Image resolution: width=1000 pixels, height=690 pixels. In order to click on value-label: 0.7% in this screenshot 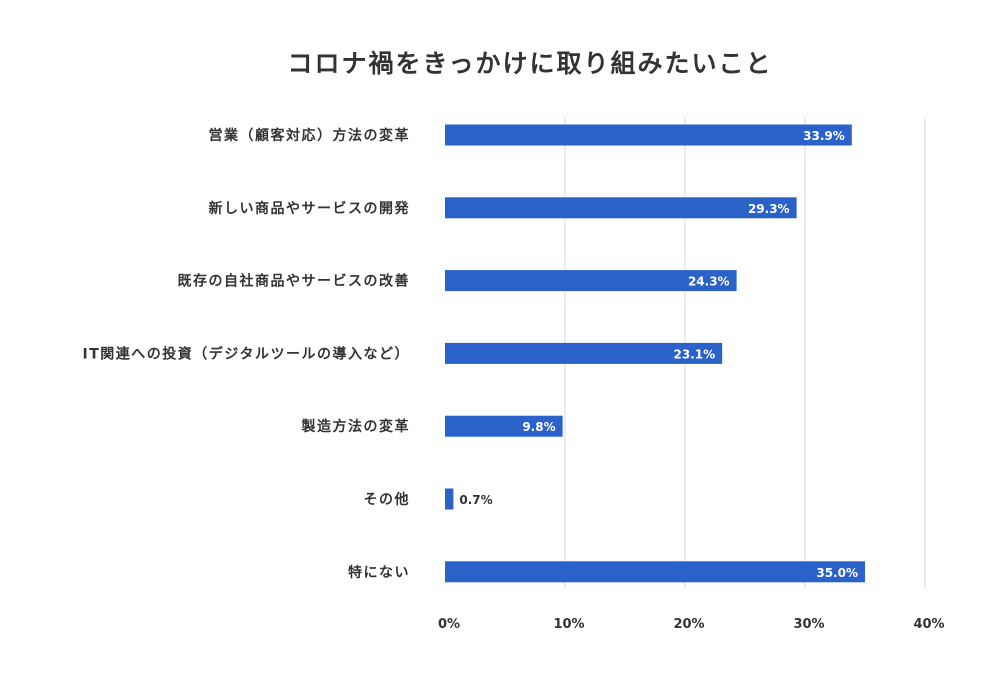, I will do `click(475, 500)`.